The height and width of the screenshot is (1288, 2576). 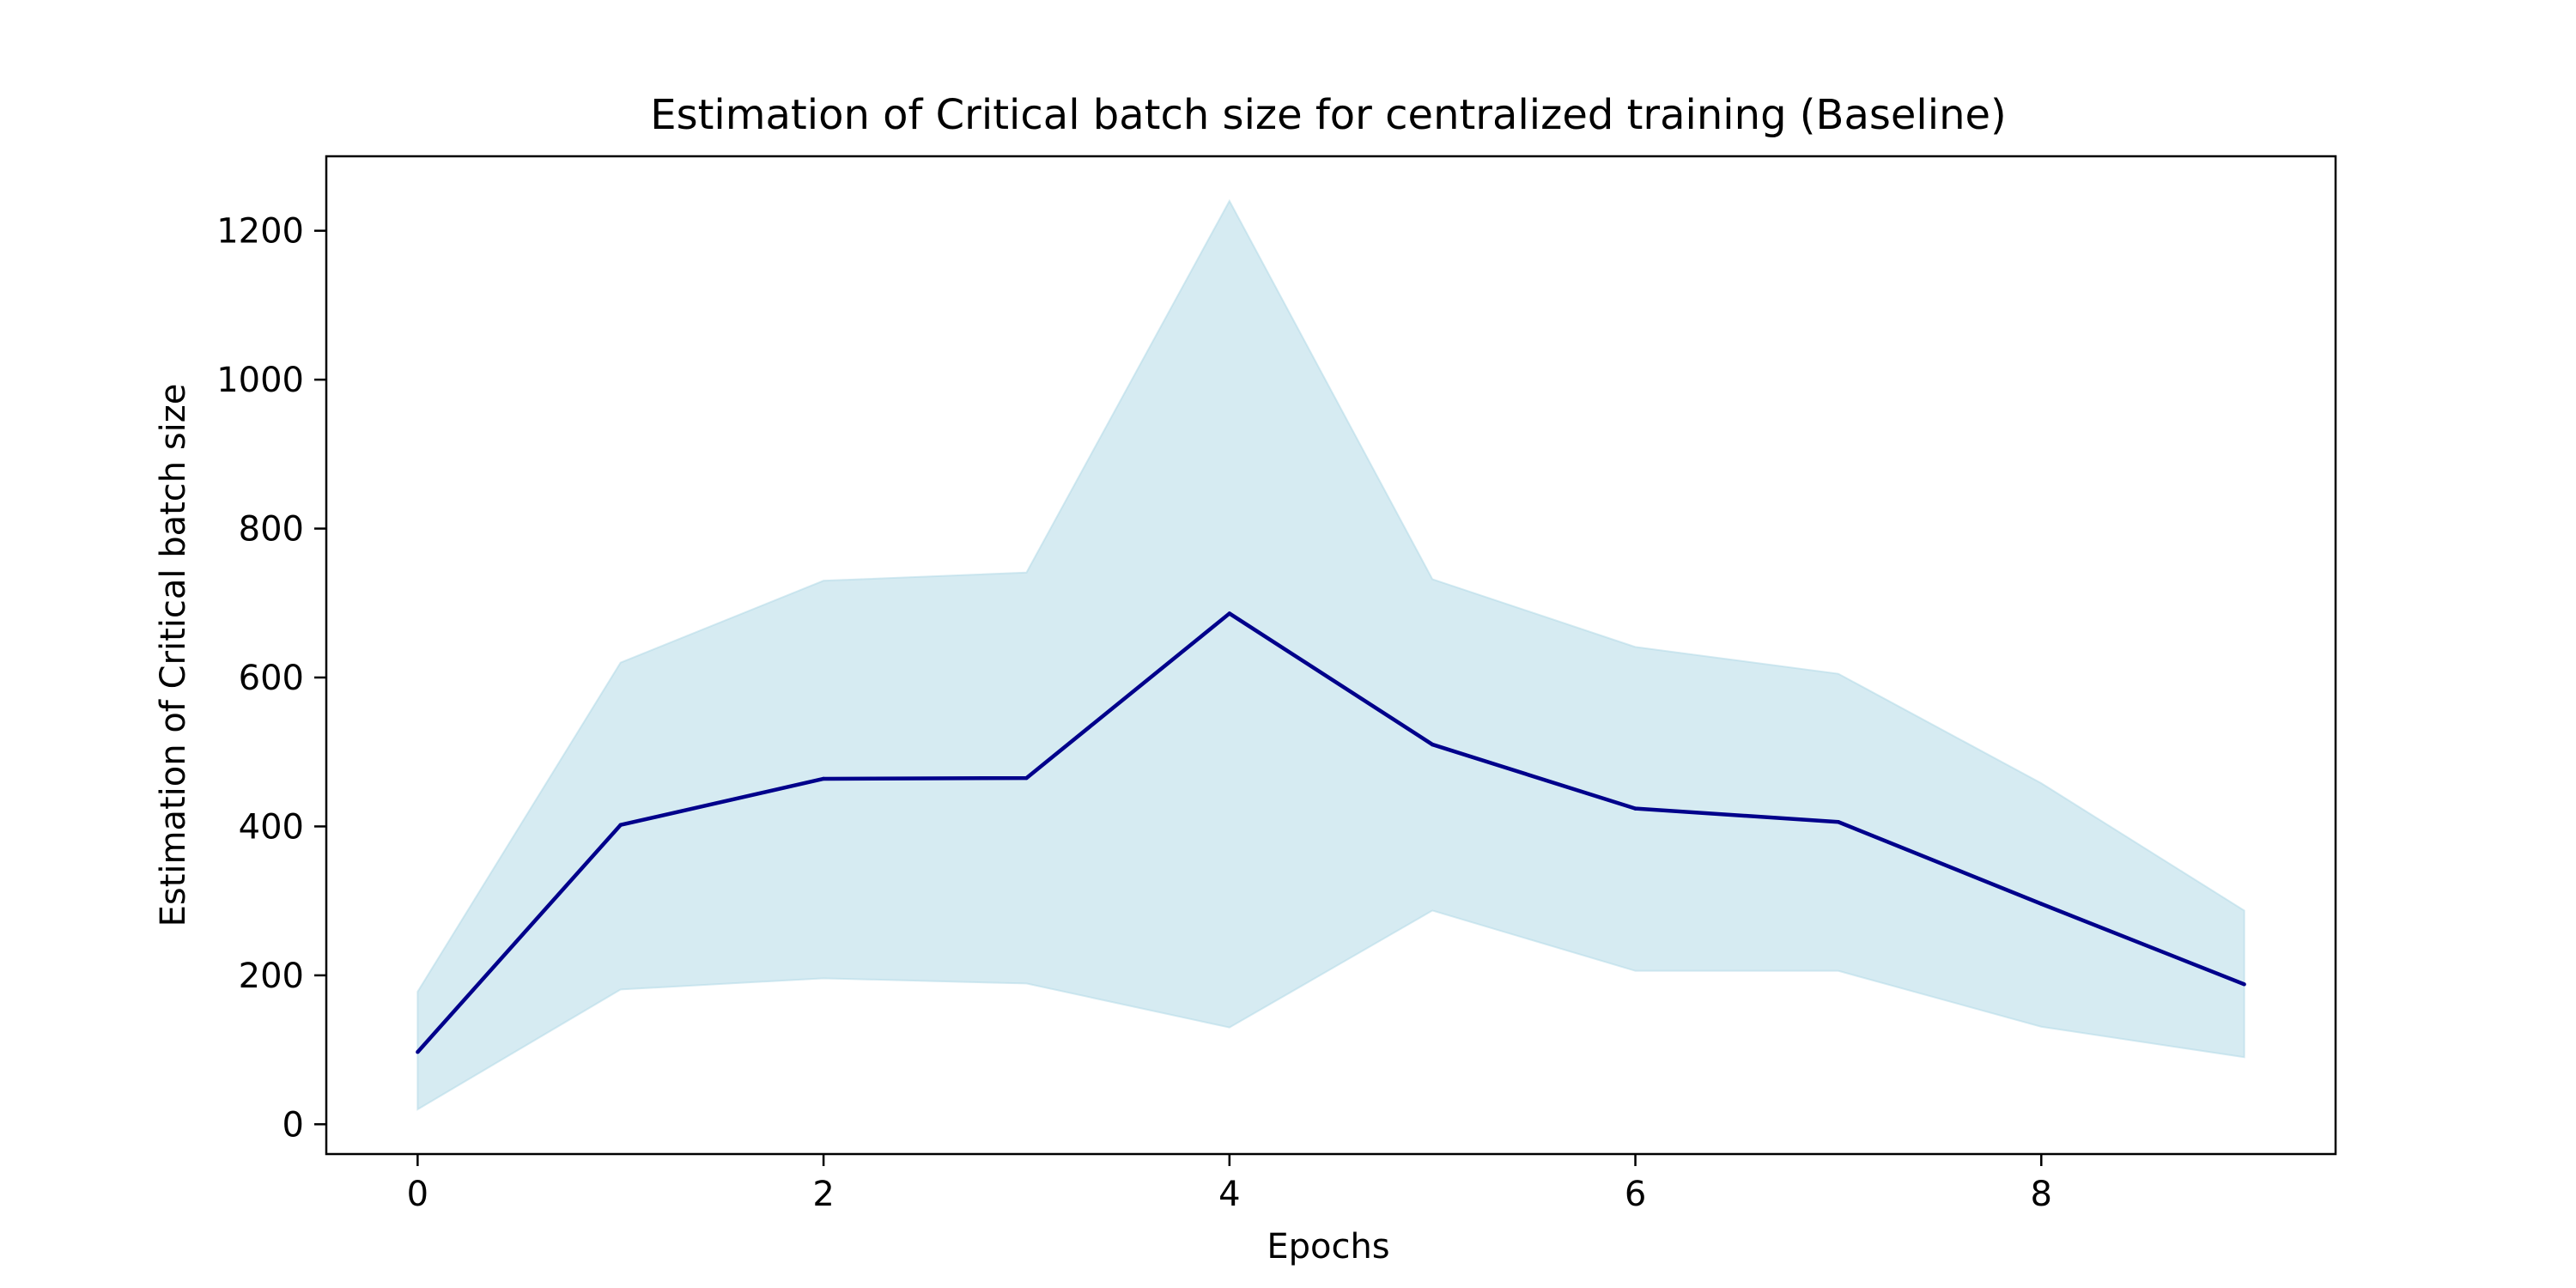 What do you see at coordinates (1635, 1195) in the screenshot?
I see `x-tick-label: 6` at bounding box center [1635, 1195].